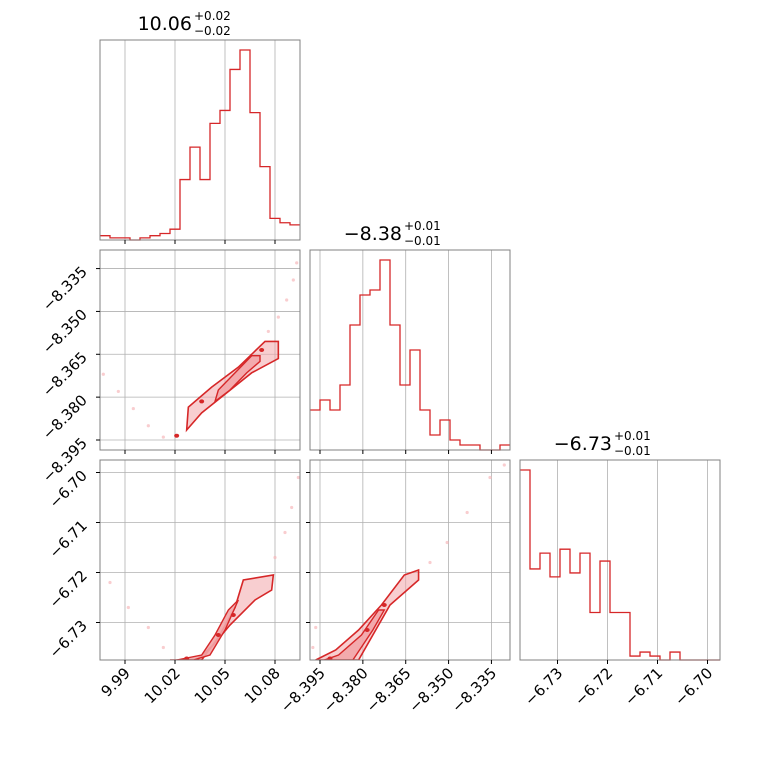  I want to click on histogram-panel-1: −8.38 +0.01−0.01, so click(410, 336).